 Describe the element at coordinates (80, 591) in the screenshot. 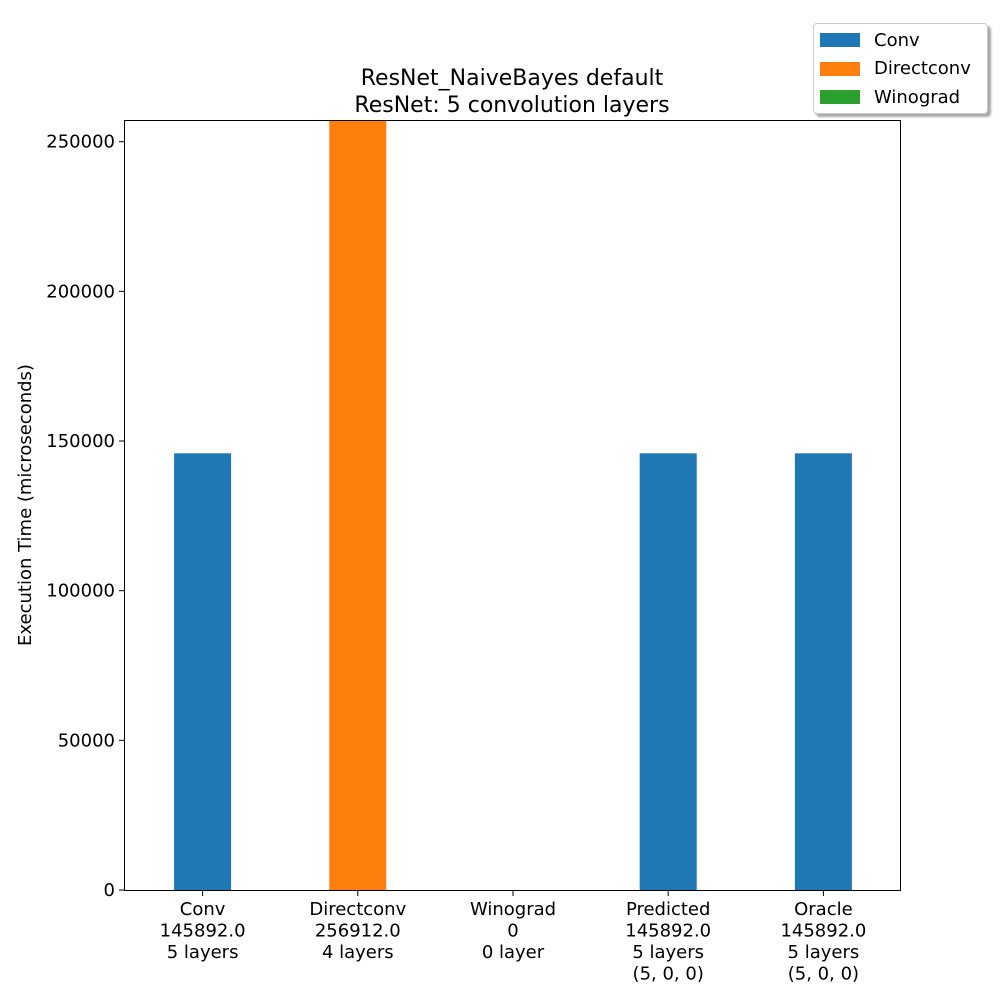

I see `y-tick-label: 100000` at that location.